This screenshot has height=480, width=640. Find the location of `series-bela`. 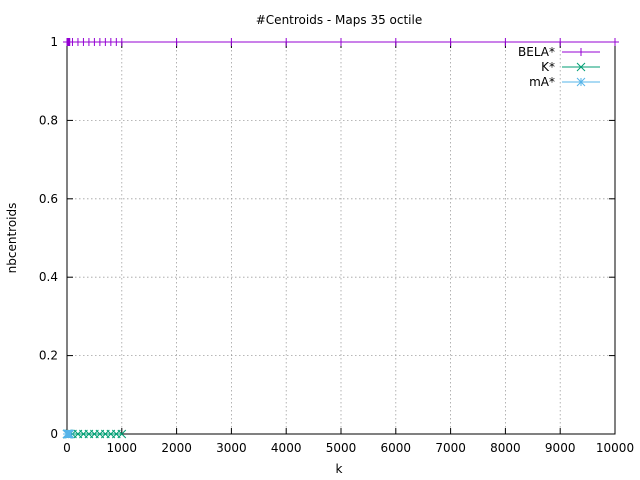

series-bela is located at coordinates (341, 42).